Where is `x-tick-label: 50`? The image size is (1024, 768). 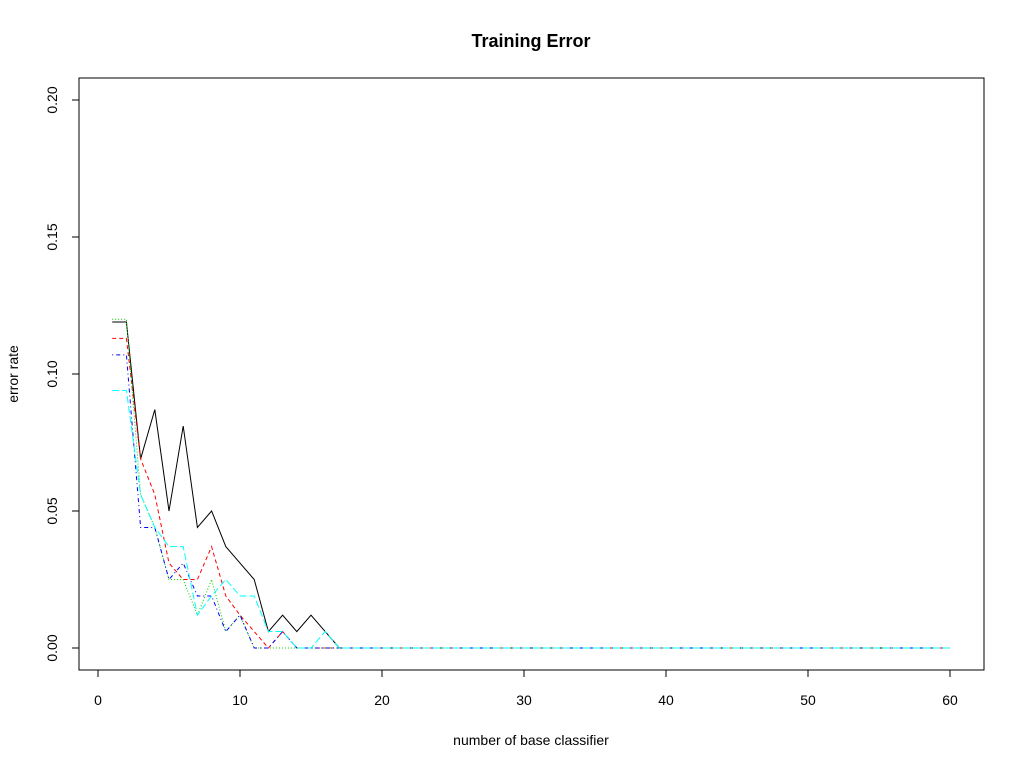
x-tick-label: 50 is located at coordinates (808, 700).